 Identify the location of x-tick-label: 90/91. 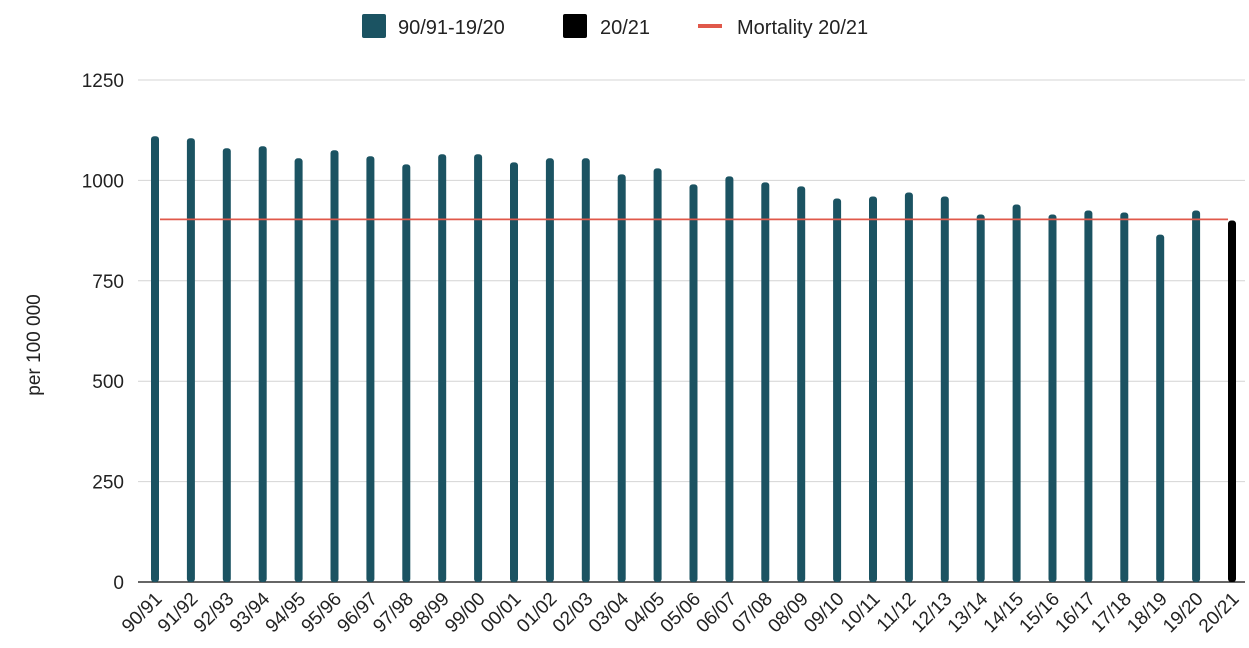
(142, 613).